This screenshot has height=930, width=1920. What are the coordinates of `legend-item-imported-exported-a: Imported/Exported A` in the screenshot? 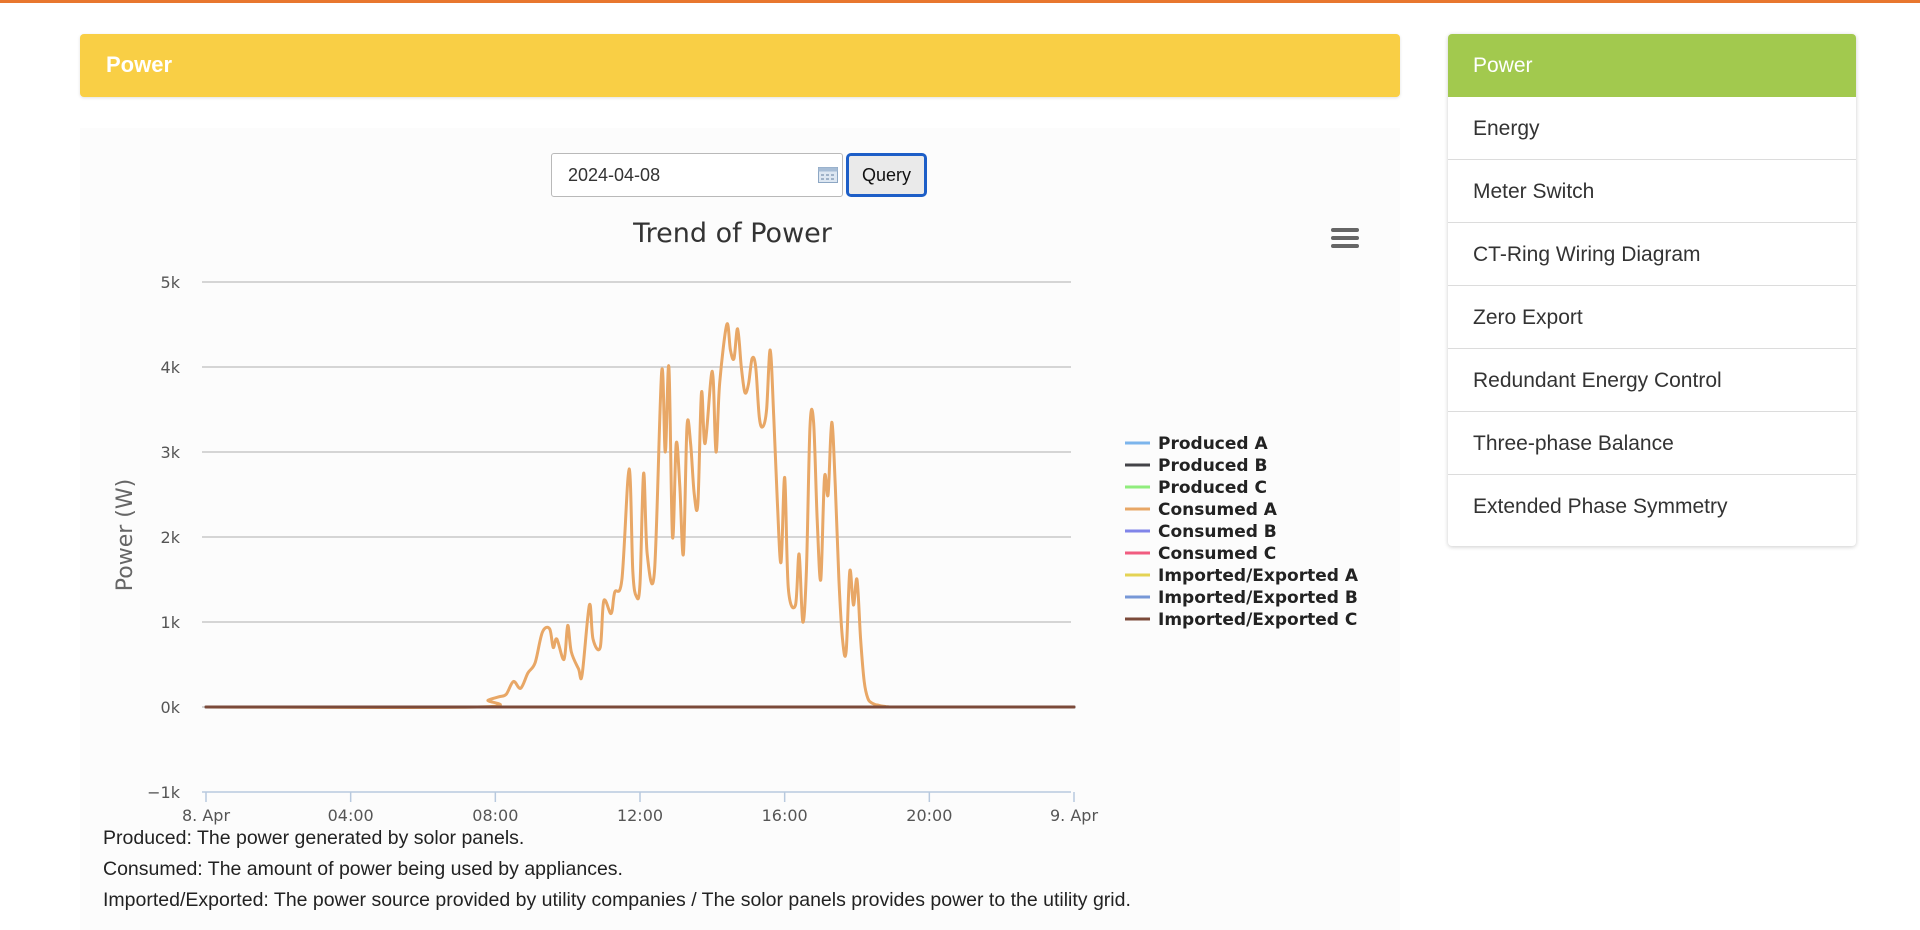 It's located at (1258, 576).